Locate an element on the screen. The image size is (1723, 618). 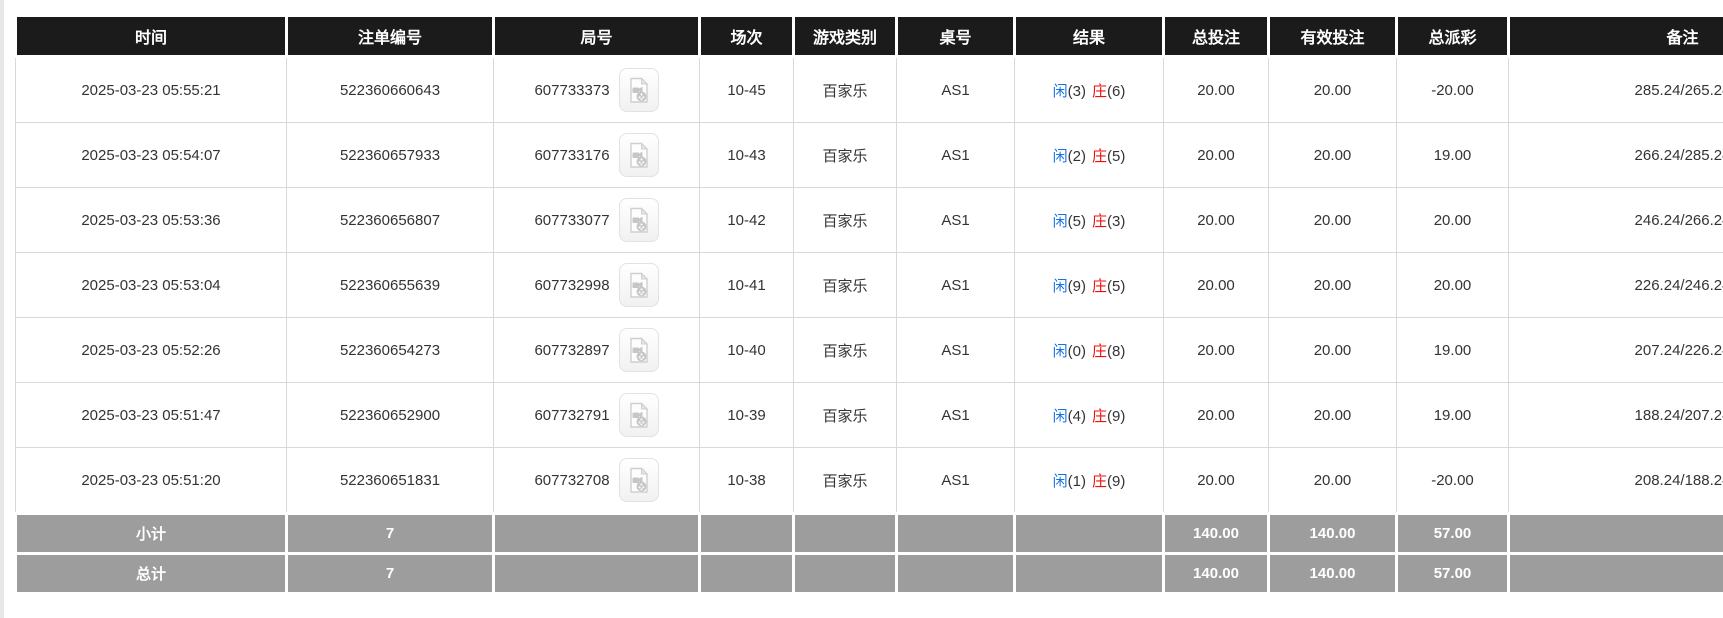
summary-label: 总计 is located at coordinates (151, 573).